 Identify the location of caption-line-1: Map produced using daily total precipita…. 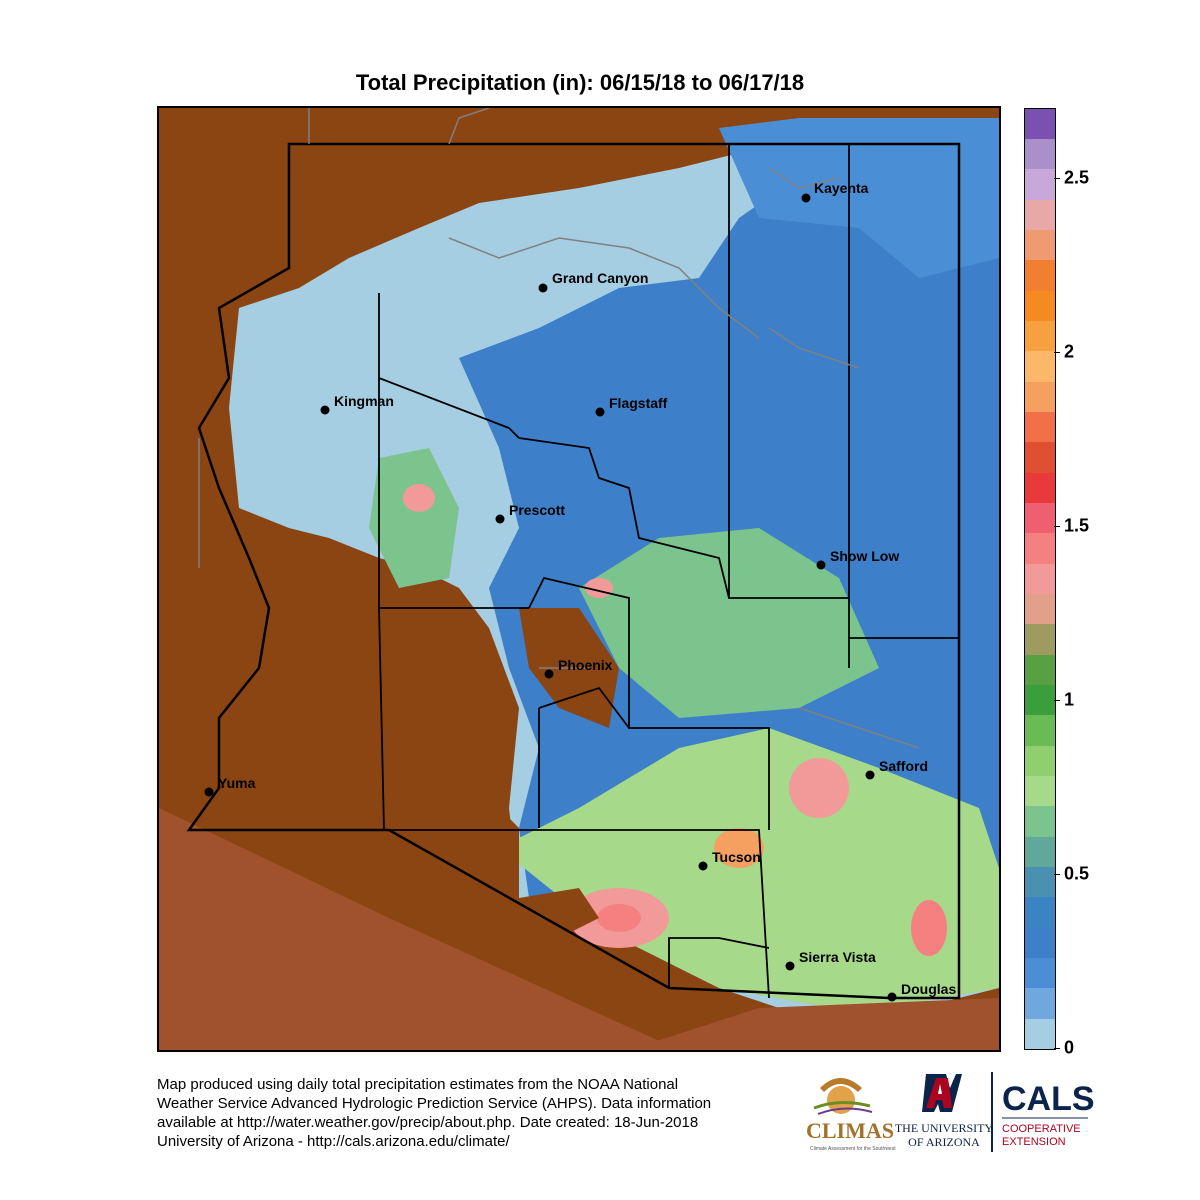
(418, 1084).